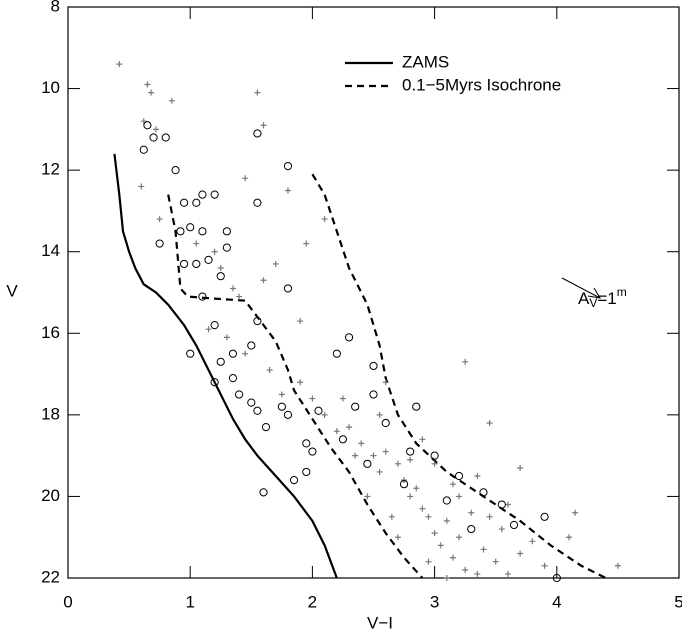  I want to click on y-tick-label: 22, so click(50, 576).